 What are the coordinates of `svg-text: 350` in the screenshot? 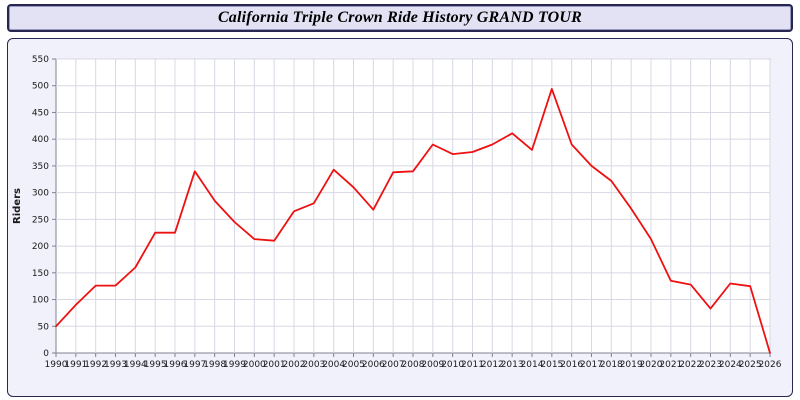 It's located at (40, 167).